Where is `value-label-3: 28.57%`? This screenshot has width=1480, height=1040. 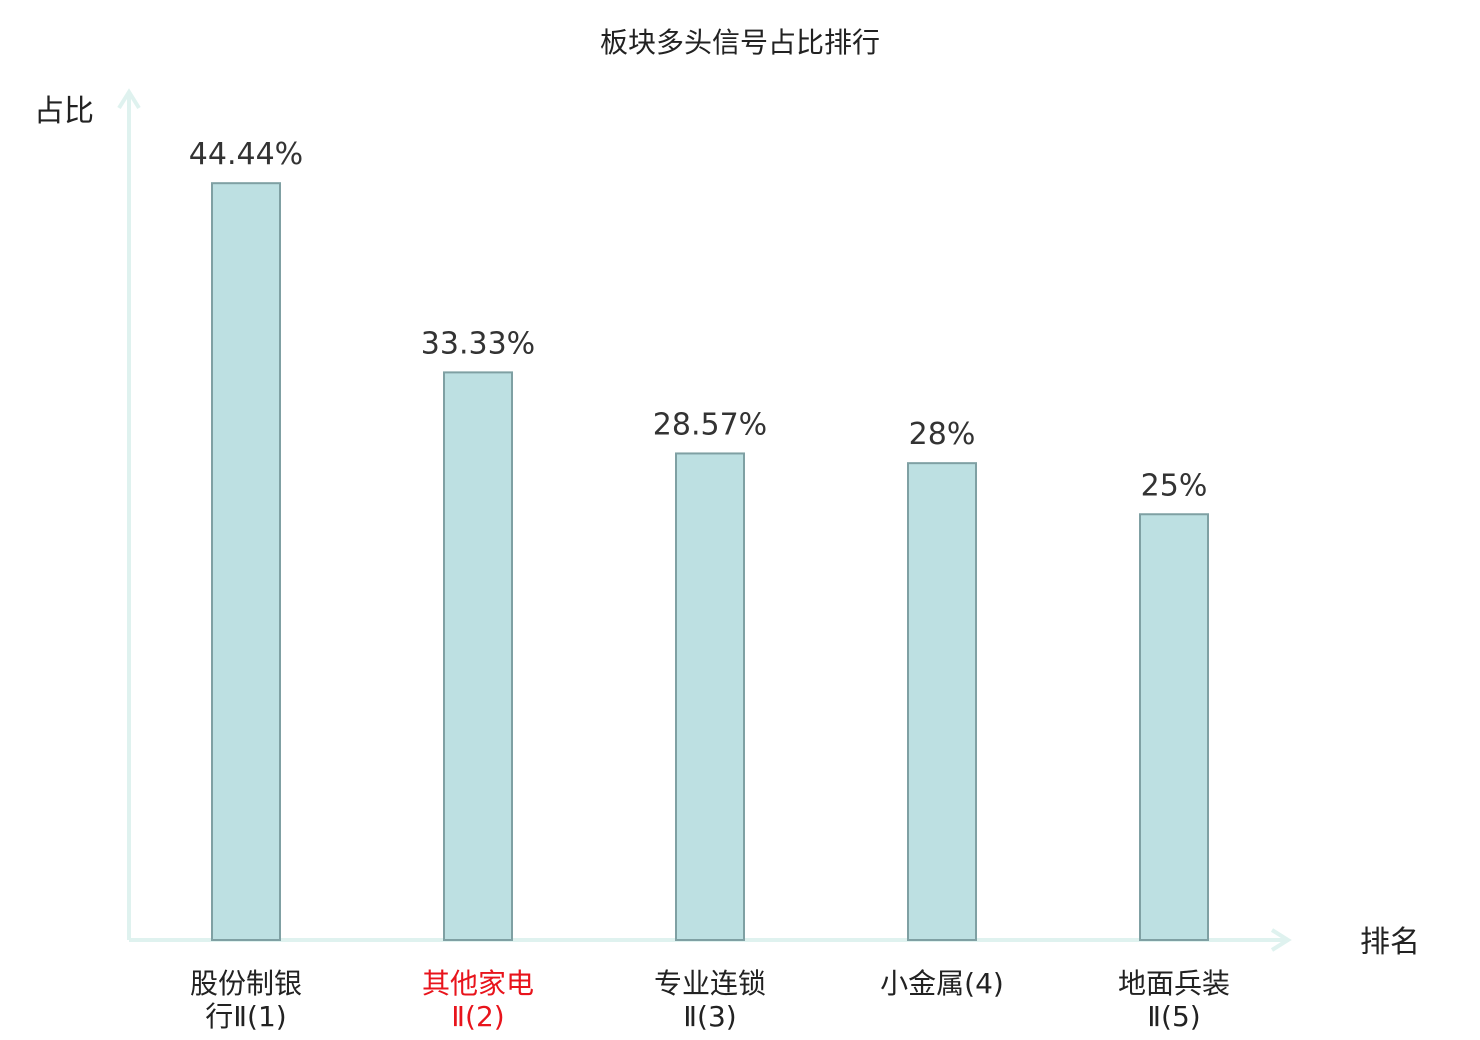 value-label-3: 28.57% is located at coordinates (710, 424).